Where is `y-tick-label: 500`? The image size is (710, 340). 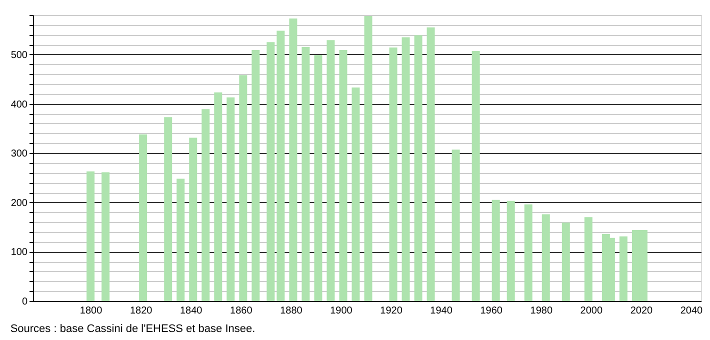
y-tick-label: 500 is located at coordinates (19, 55).